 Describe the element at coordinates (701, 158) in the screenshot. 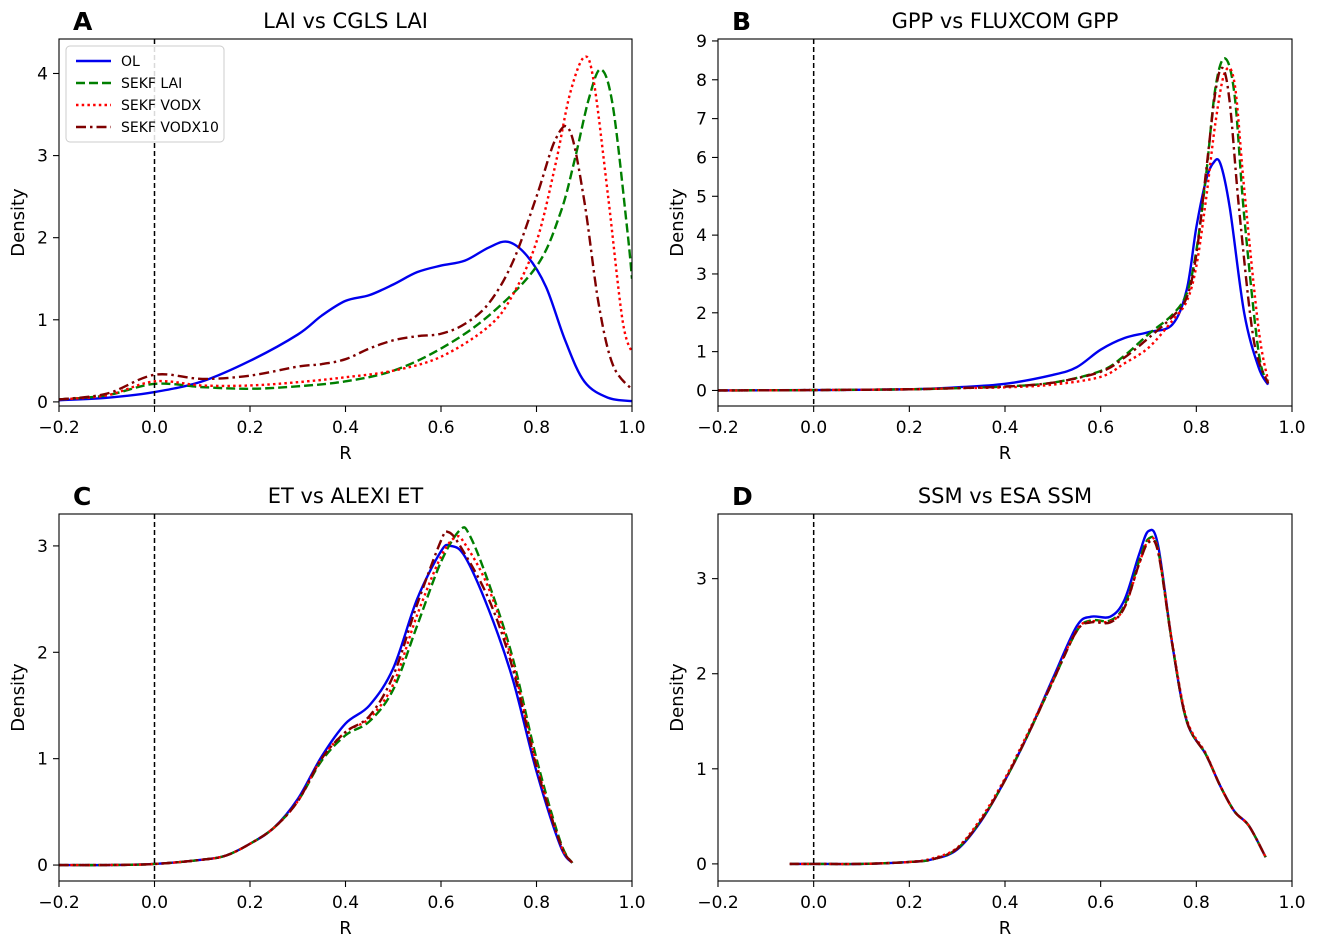

I see `y-tick-label: 6` at that location.